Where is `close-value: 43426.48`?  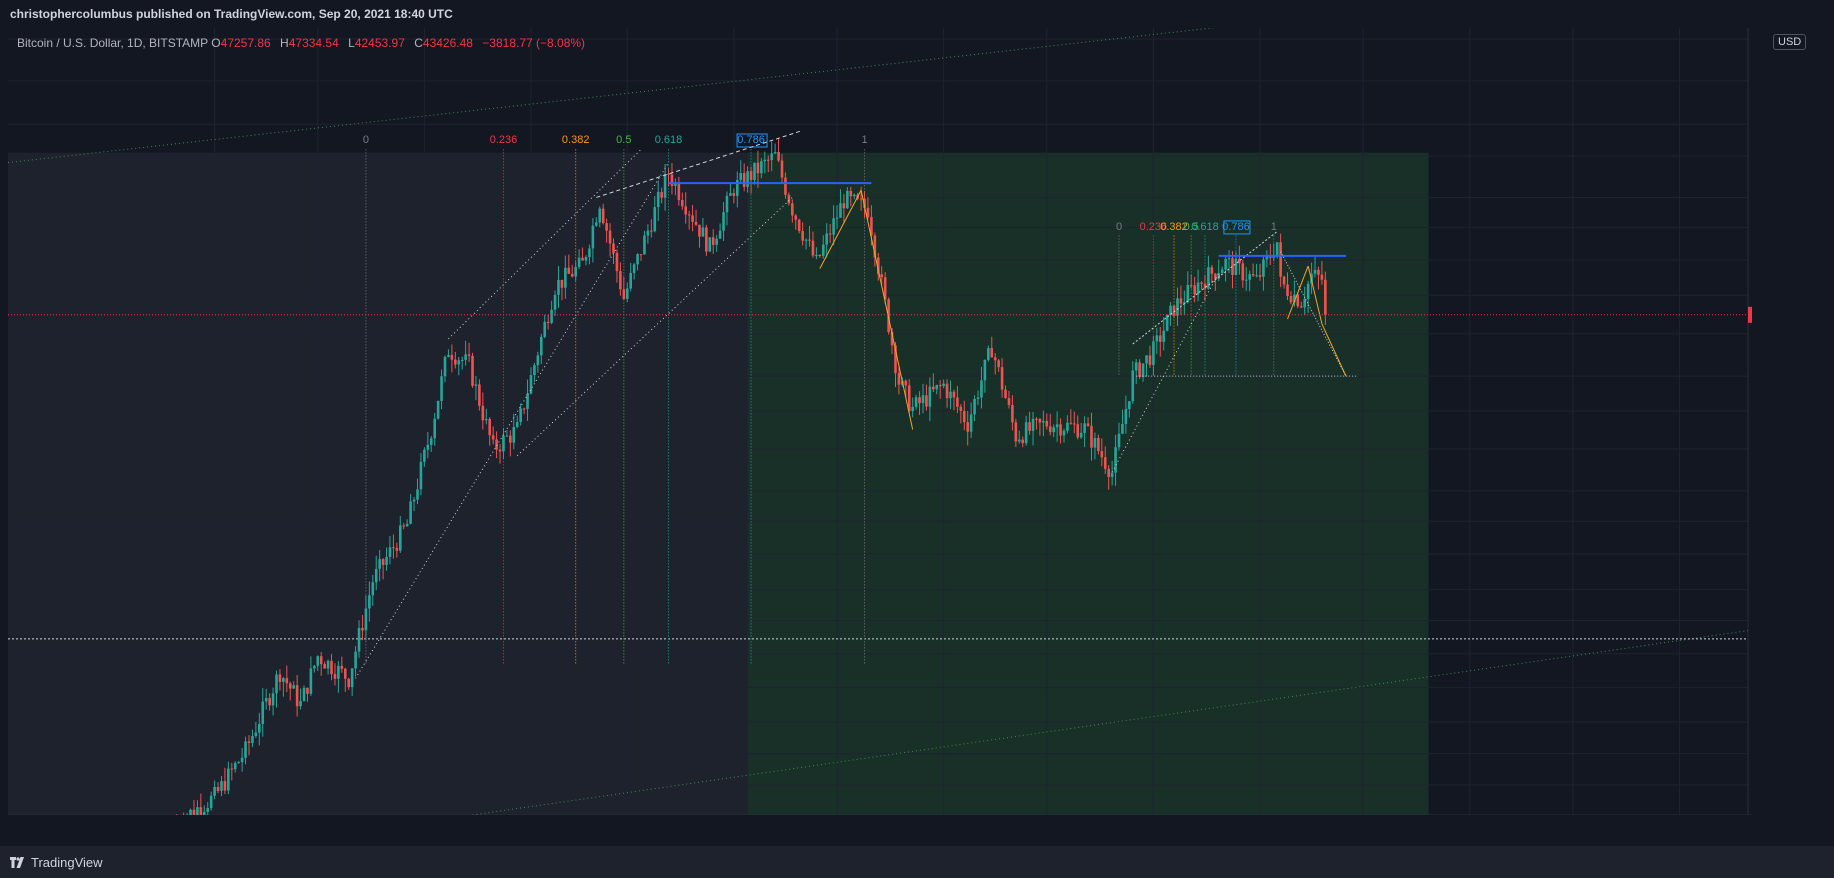 close-value: 43426.48 is located at coordinates (447, 43).